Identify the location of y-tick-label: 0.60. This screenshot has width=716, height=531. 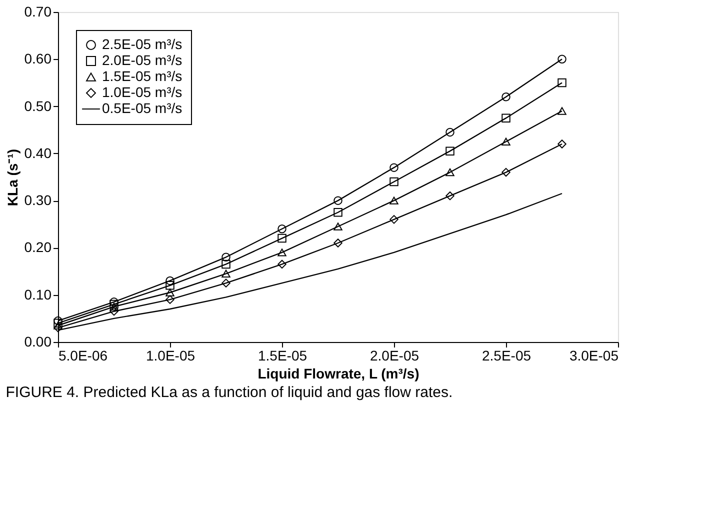
(38, 58).